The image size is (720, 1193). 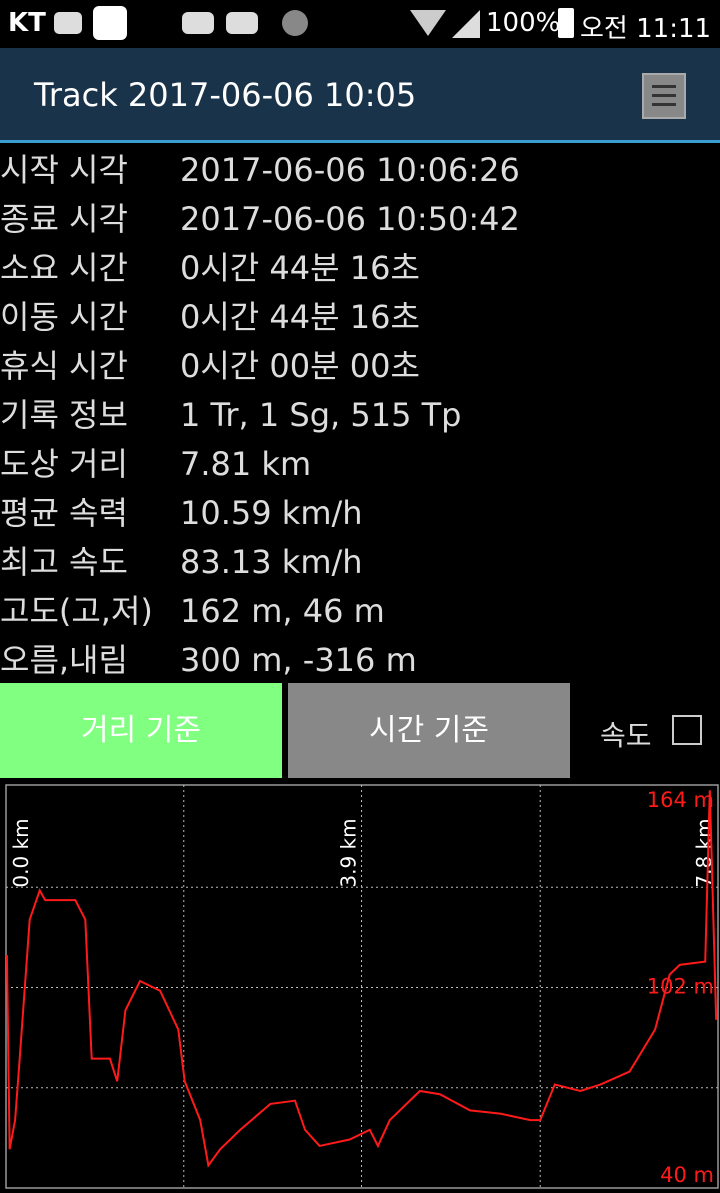 What do you see at coordinates (566, 23) in the screenshot?
I see `battery-icon` at bounding box center [566, 23].